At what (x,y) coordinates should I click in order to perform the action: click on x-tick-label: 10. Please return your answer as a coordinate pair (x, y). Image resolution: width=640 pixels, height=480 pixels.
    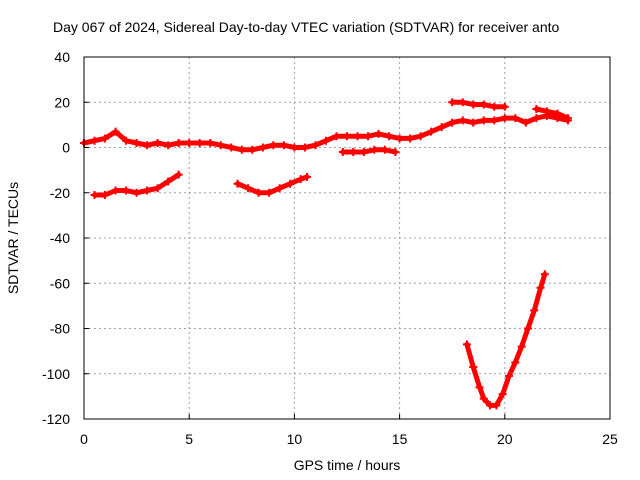
    Looking at the image, I should click on (295, 439).